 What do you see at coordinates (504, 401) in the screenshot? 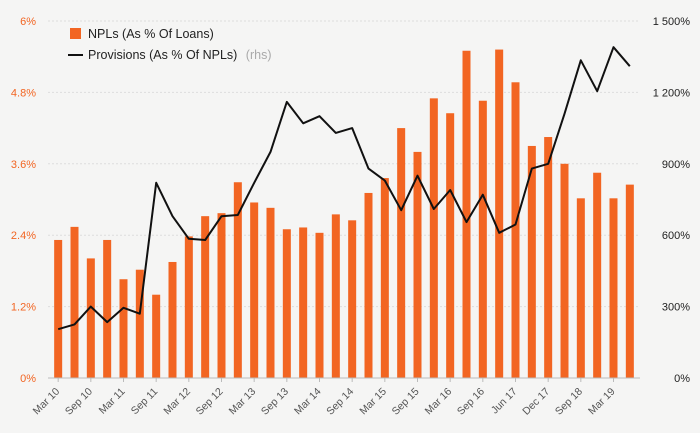
I see `x-tick-label: Jun 17` at bounding box center [504, 401].